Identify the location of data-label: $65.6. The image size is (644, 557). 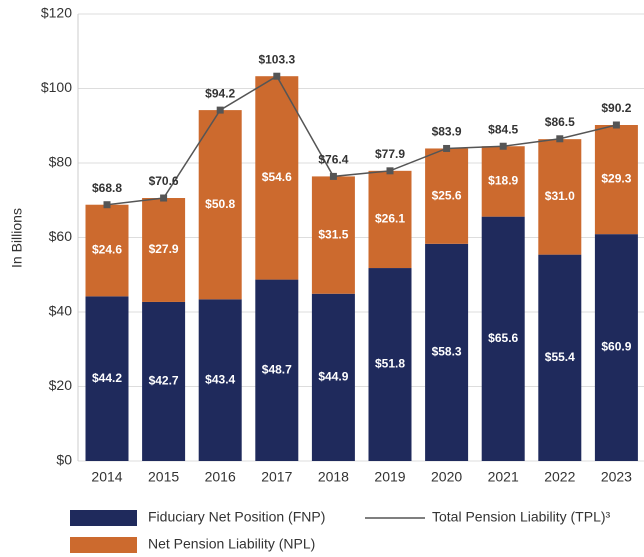
(503, 338).